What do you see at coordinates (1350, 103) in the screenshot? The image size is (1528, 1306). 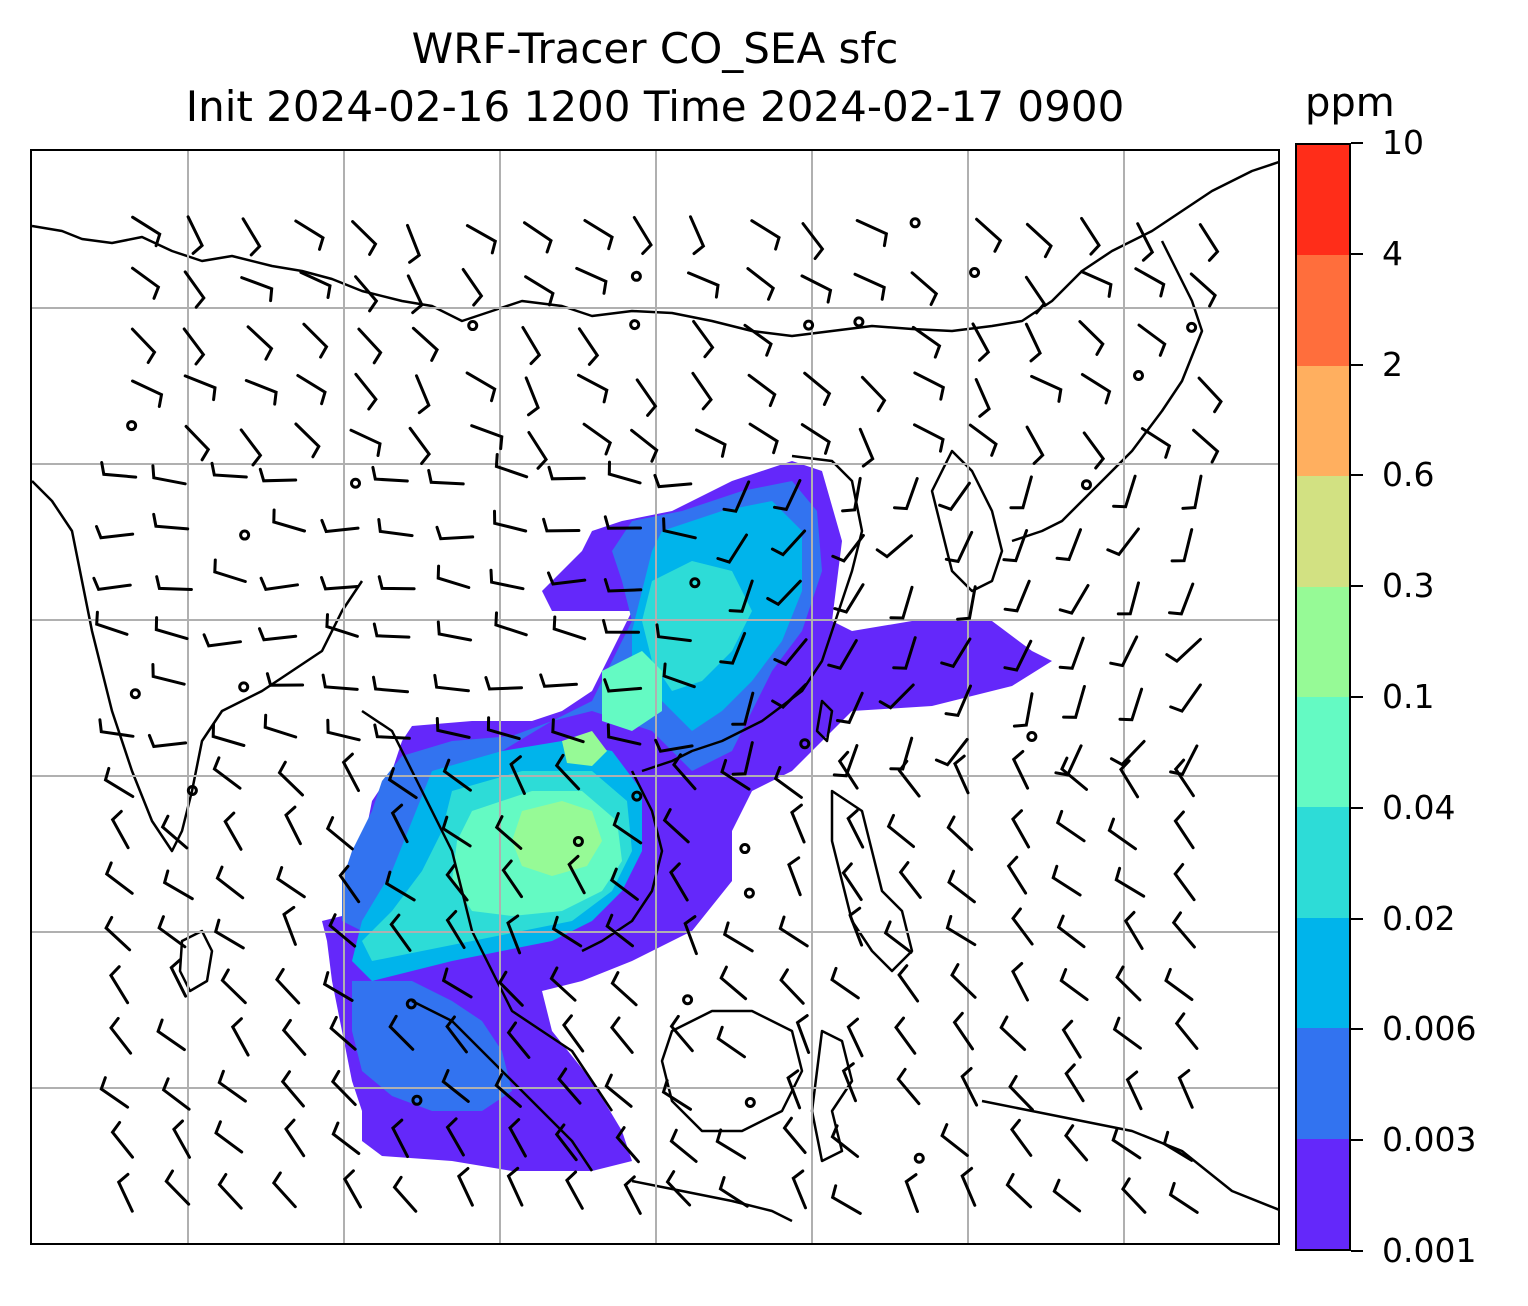 I see `colorbar-unit-label: ppm` at bounding box center [1350, 103].